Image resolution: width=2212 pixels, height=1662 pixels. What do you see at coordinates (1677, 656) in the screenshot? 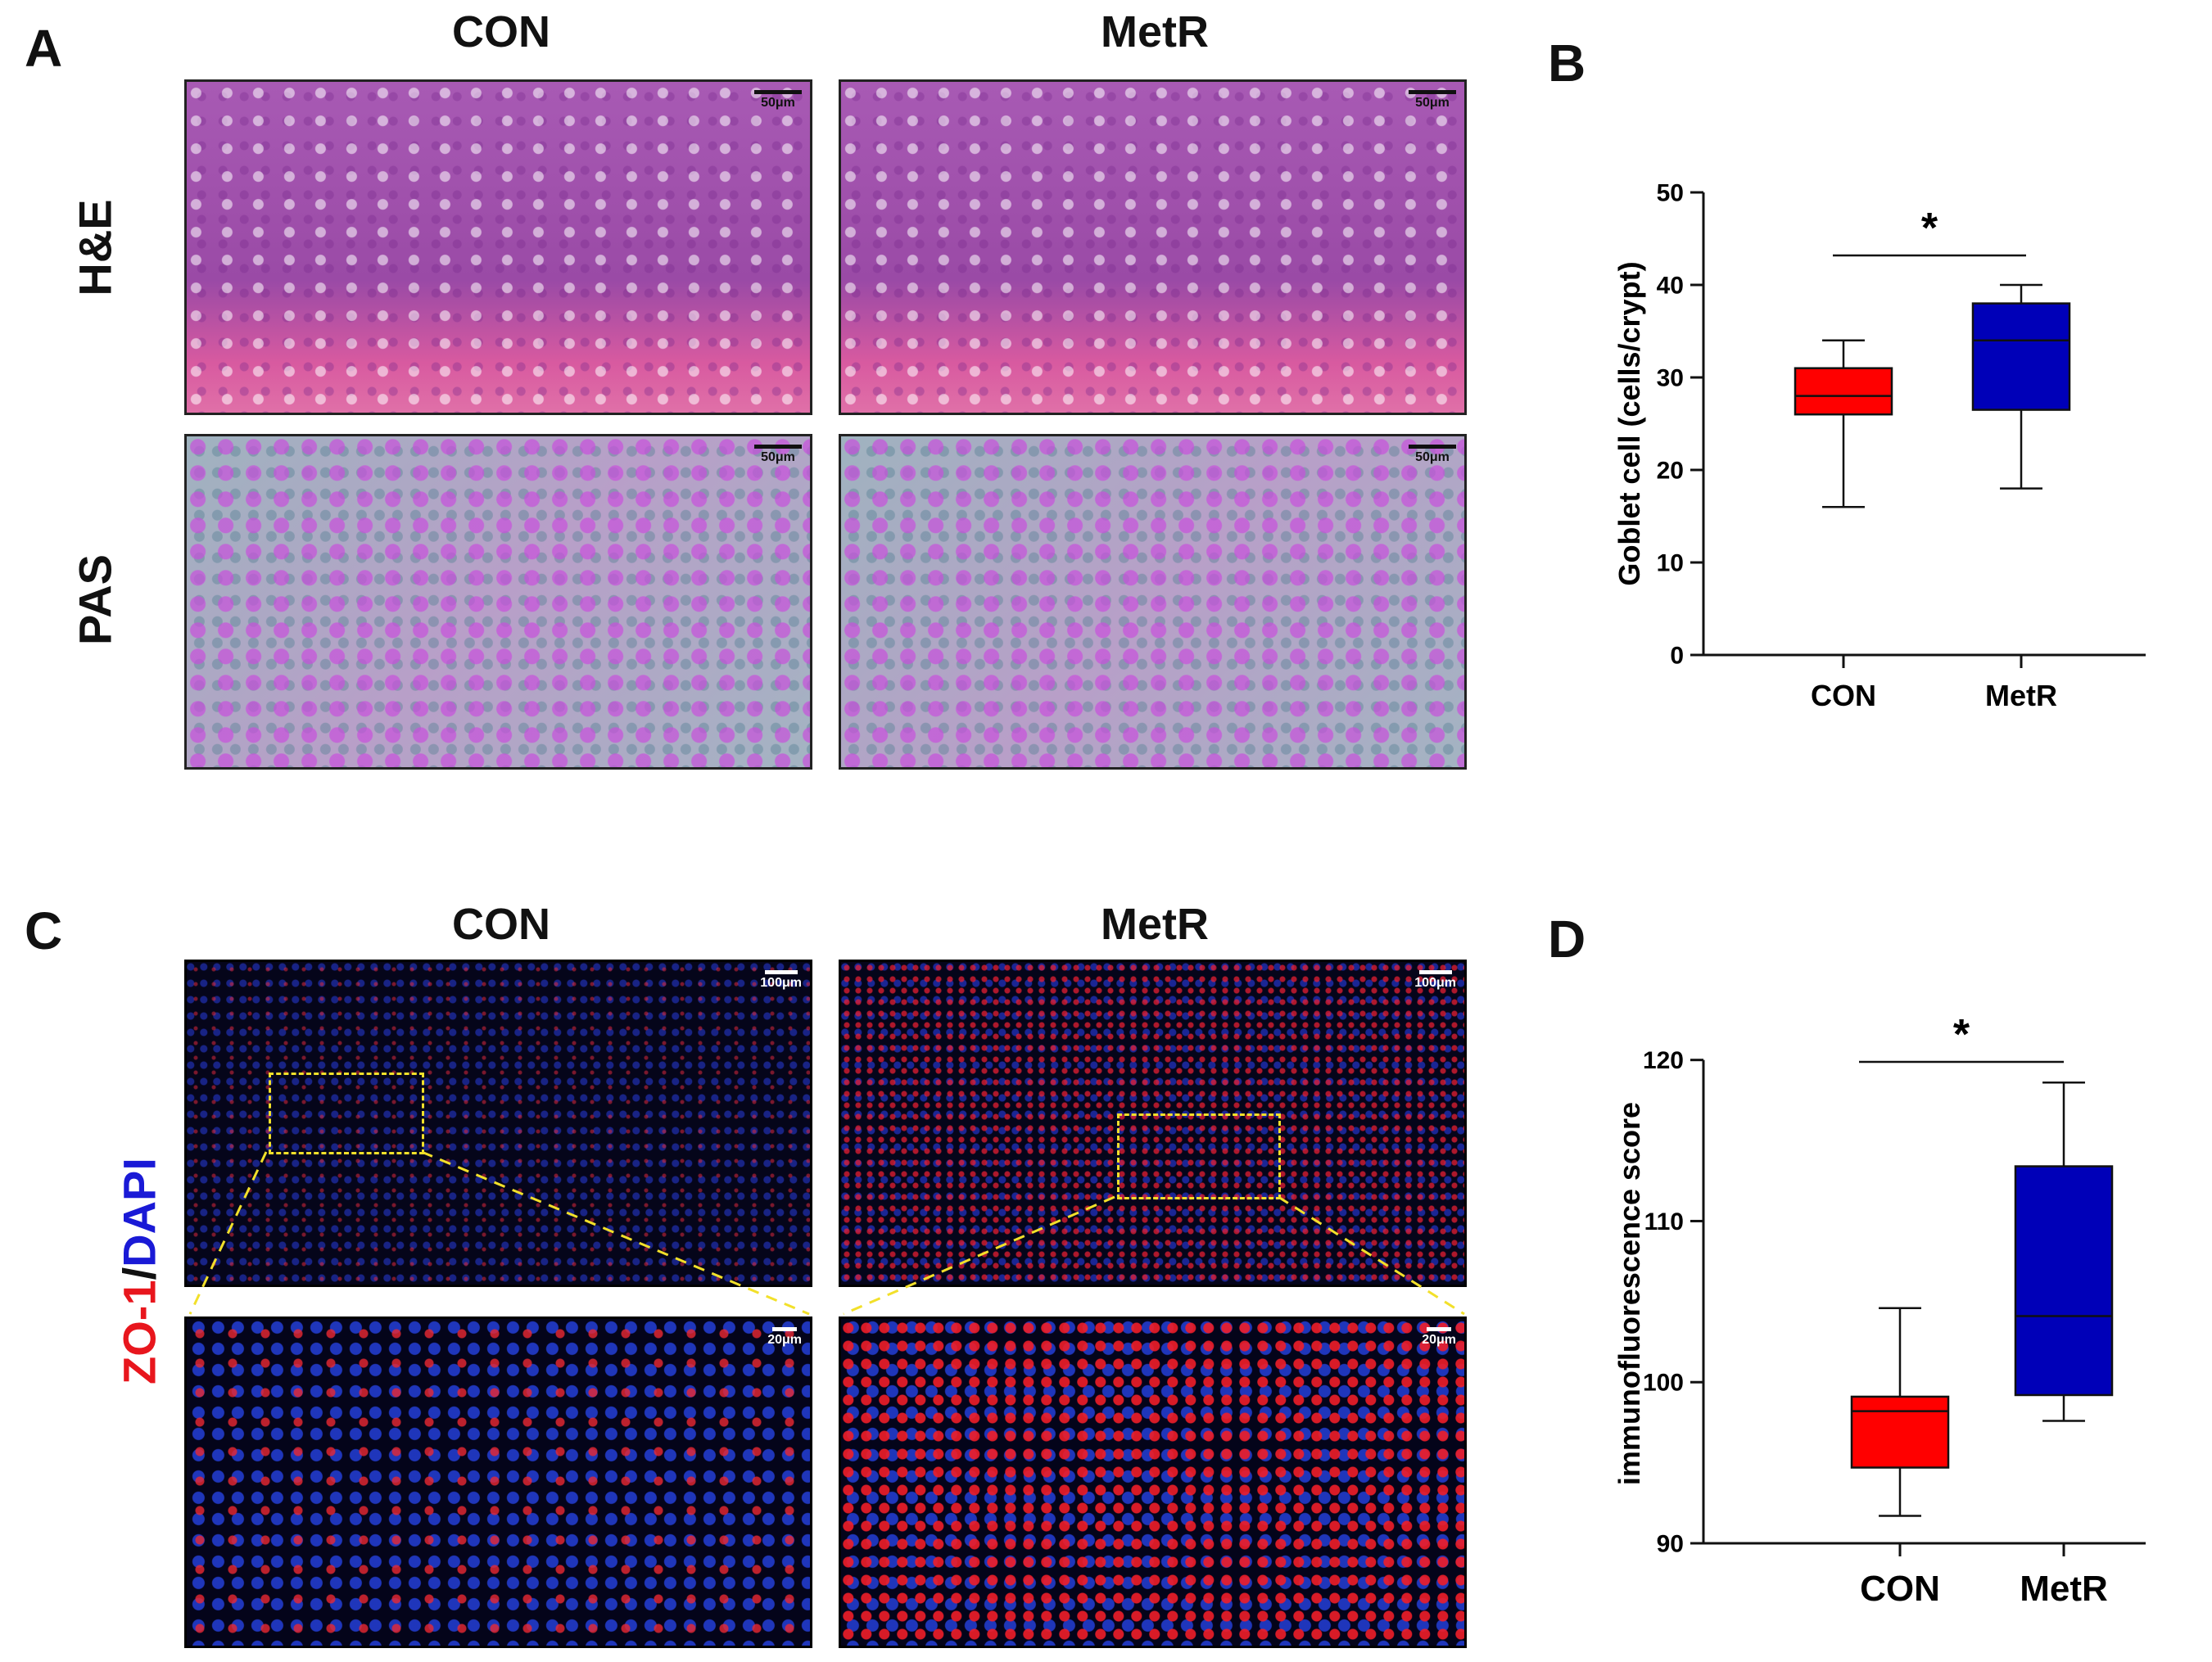
I see `y-tick-label: 0` at bounding box center [1677, 656].